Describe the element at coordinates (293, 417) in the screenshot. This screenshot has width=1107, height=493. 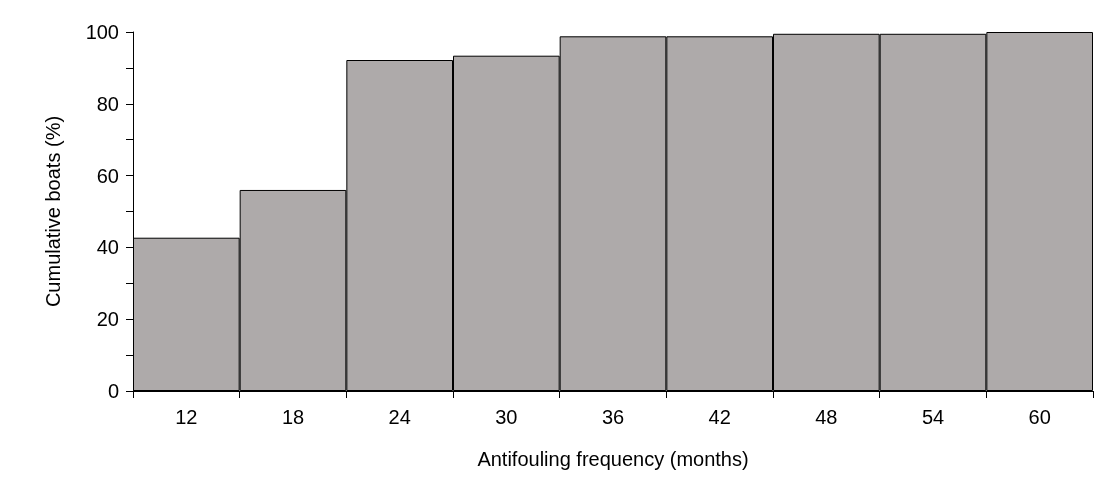
I see `x-tick-label: 18` at that location.